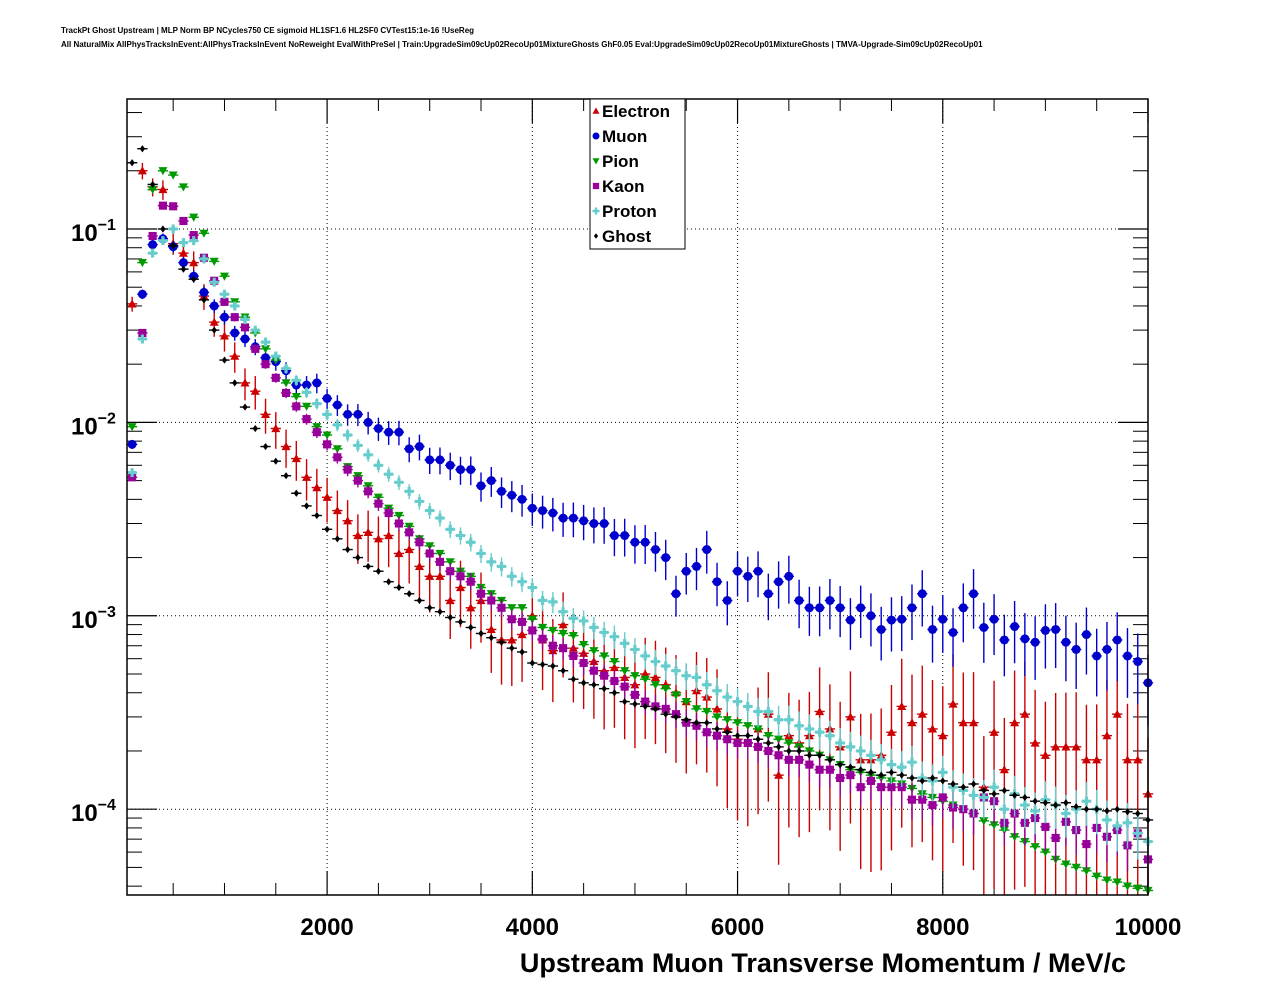 The height and width of the screenshot is (996, 1276). What do you see at coordinates (636, 111) in the screenshot?
I see `legend-label: Electron` at bounding box center [636, 111].